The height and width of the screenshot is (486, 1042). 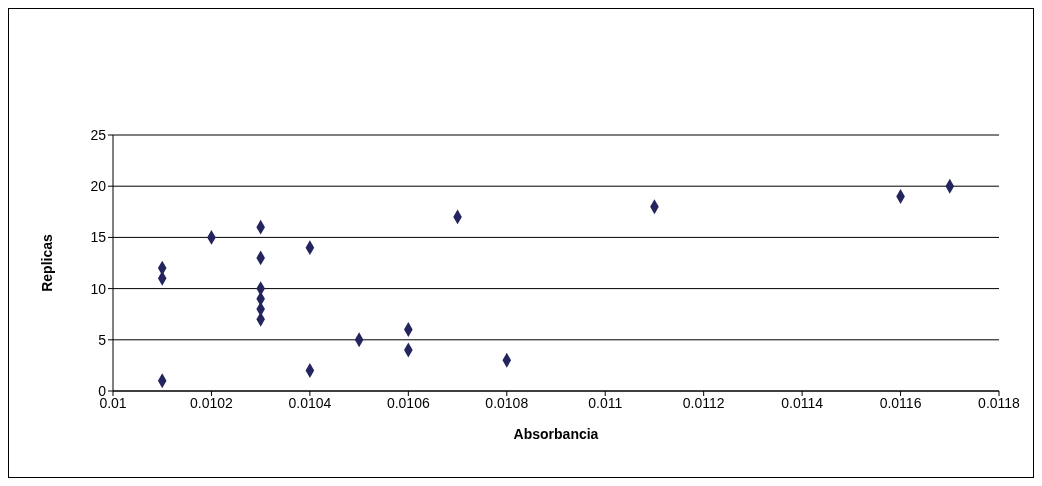 What do you see at coordinates (98, 186) in the screenshot?
I see `y-tick-label: 20` at bounding box center [98, 186].